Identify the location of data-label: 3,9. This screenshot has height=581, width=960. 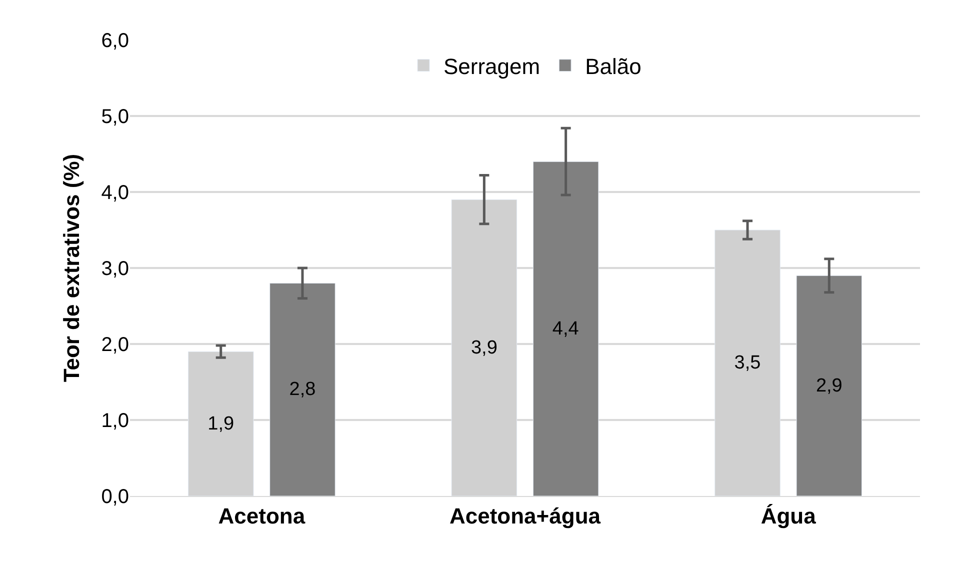
(484, 347).